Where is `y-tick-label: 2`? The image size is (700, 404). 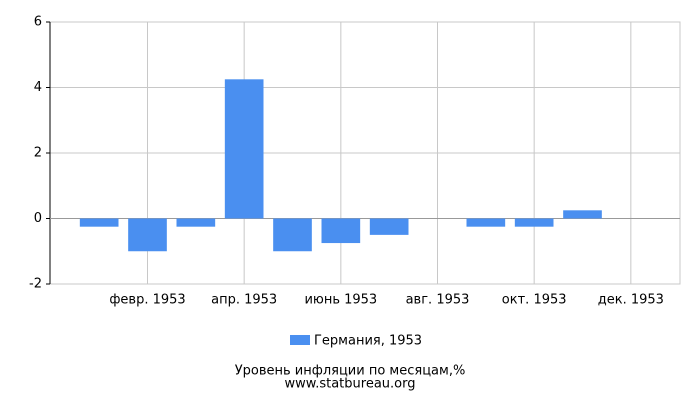 y-tick-label: 2 is located at coordinates (38, 153).